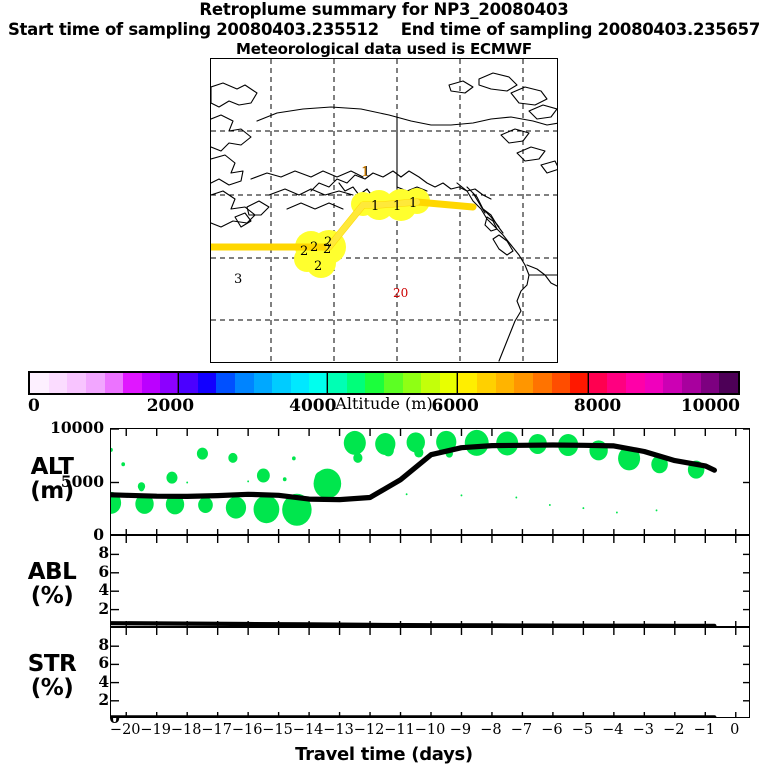 This screenshot has width=768, height=768. What do you see at coordinates (460, 730) in the screenshot?
I see `x-tick-label: −9` at bounding box center [460, 730].